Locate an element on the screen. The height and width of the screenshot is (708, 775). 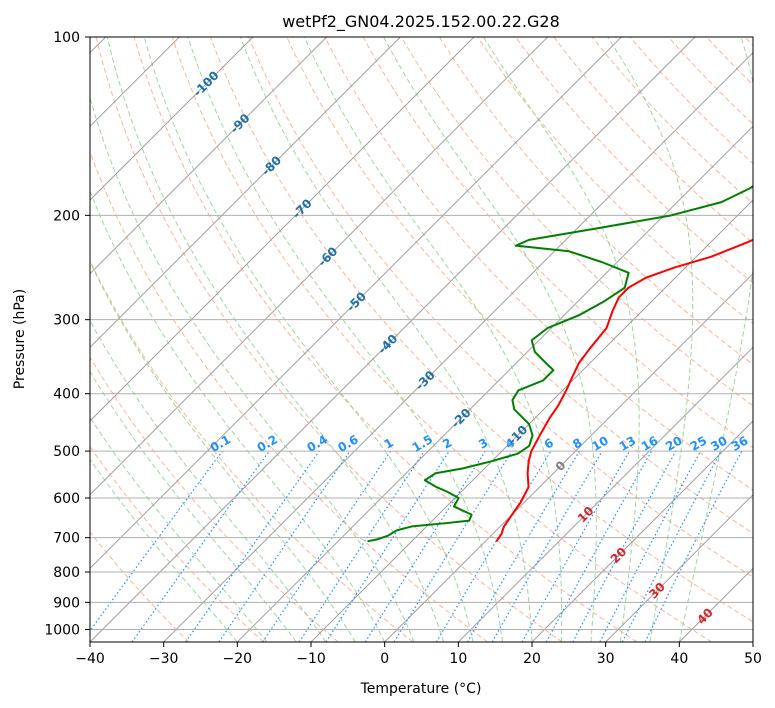
x-tick-label: −20 is located at coordinates (238, 659).